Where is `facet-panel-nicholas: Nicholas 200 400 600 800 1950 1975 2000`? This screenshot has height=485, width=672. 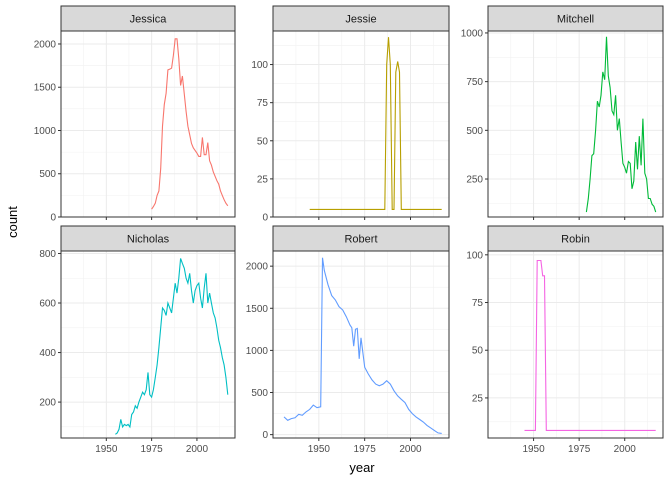
facet-panel-nicholas: Nicholas 200 400 600 800 1950 1975 2000 is located at coordinates (137, 340).